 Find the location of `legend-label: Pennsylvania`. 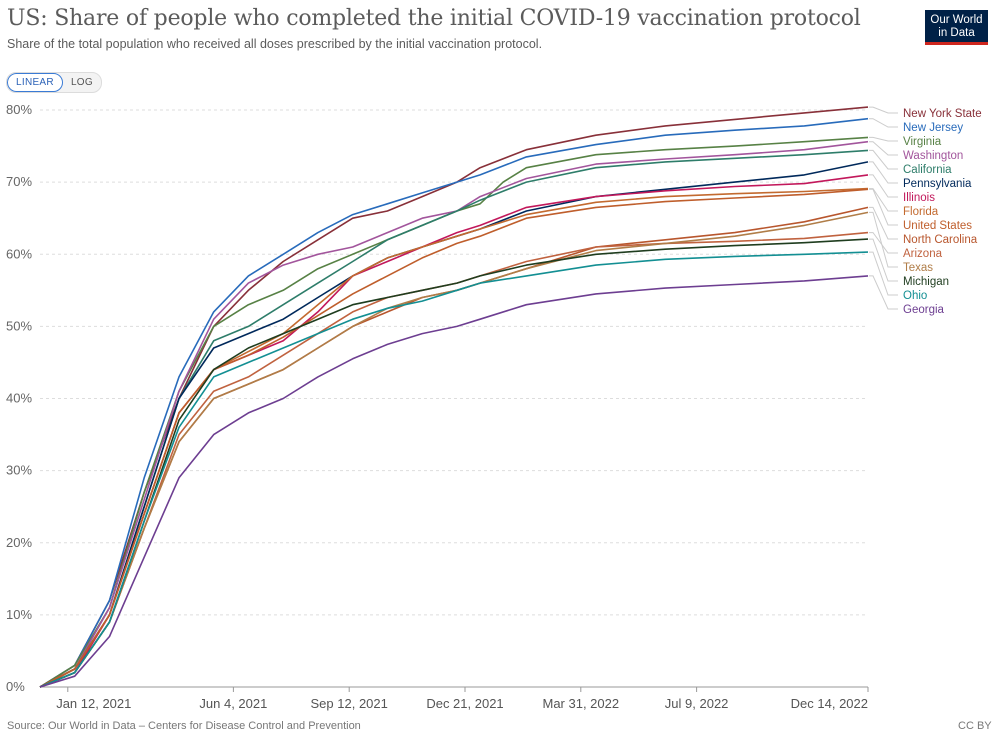

legend-label: Pennsylvania is located at coordinates (937, 184).